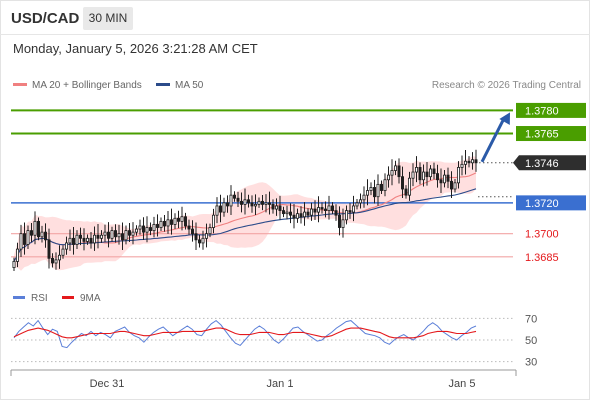  What do you see at coordinates (549, 183) in the screenshot?
I see `level-labels-layer: 1.3780 1.3765 1.3720 1.3700 1.3685 1.3746` at bounding box center [549, 183].